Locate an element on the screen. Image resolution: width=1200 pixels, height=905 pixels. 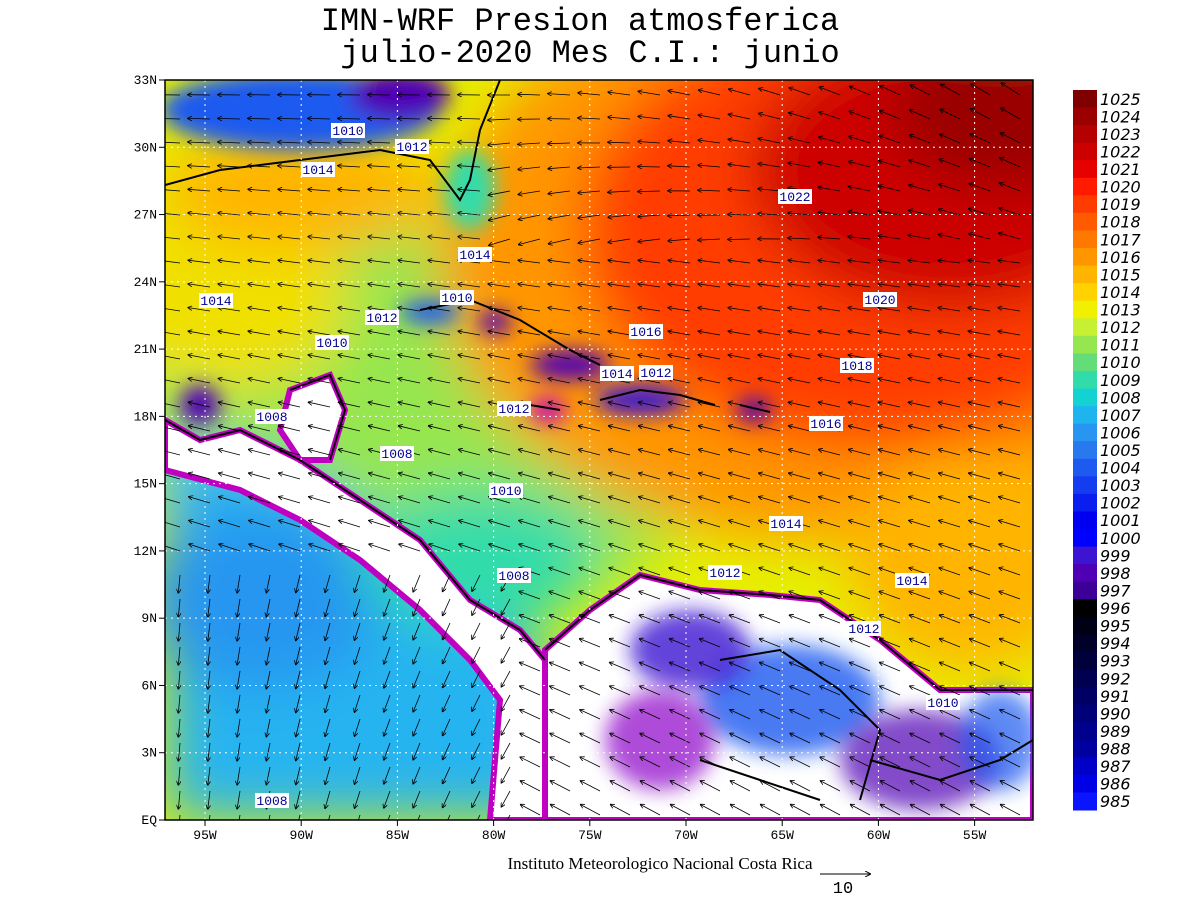
colorbar-label: 1014 is located at coordinates (1120, 292).